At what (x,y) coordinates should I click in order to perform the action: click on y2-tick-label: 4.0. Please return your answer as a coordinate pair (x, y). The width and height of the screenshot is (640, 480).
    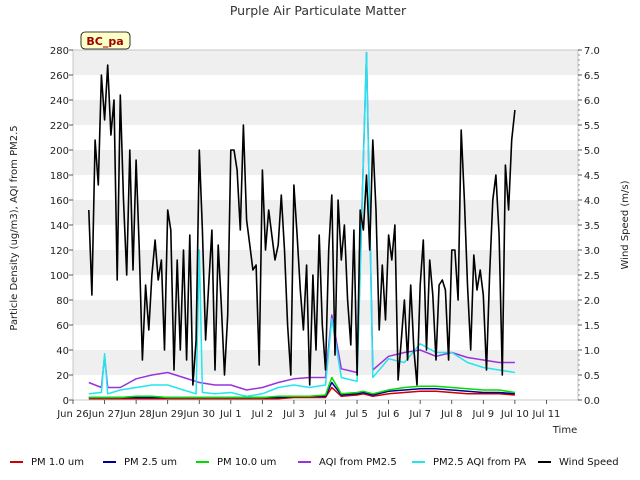
    Looking at the image, I should click on (592, 201).